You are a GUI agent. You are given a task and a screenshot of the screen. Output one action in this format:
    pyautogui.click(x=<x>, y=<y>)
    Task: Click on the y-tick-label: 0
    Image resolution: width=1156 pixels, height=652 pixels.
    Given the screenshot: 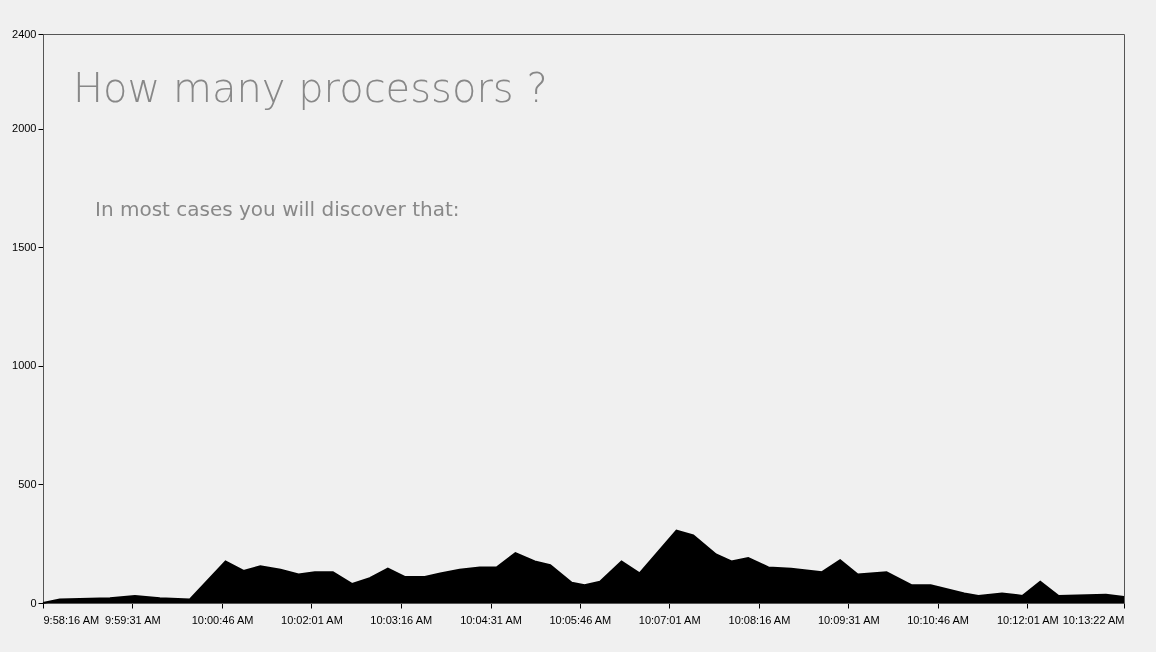 What is the action you would take?
    pyautogui.click(x=33, y=602)
    